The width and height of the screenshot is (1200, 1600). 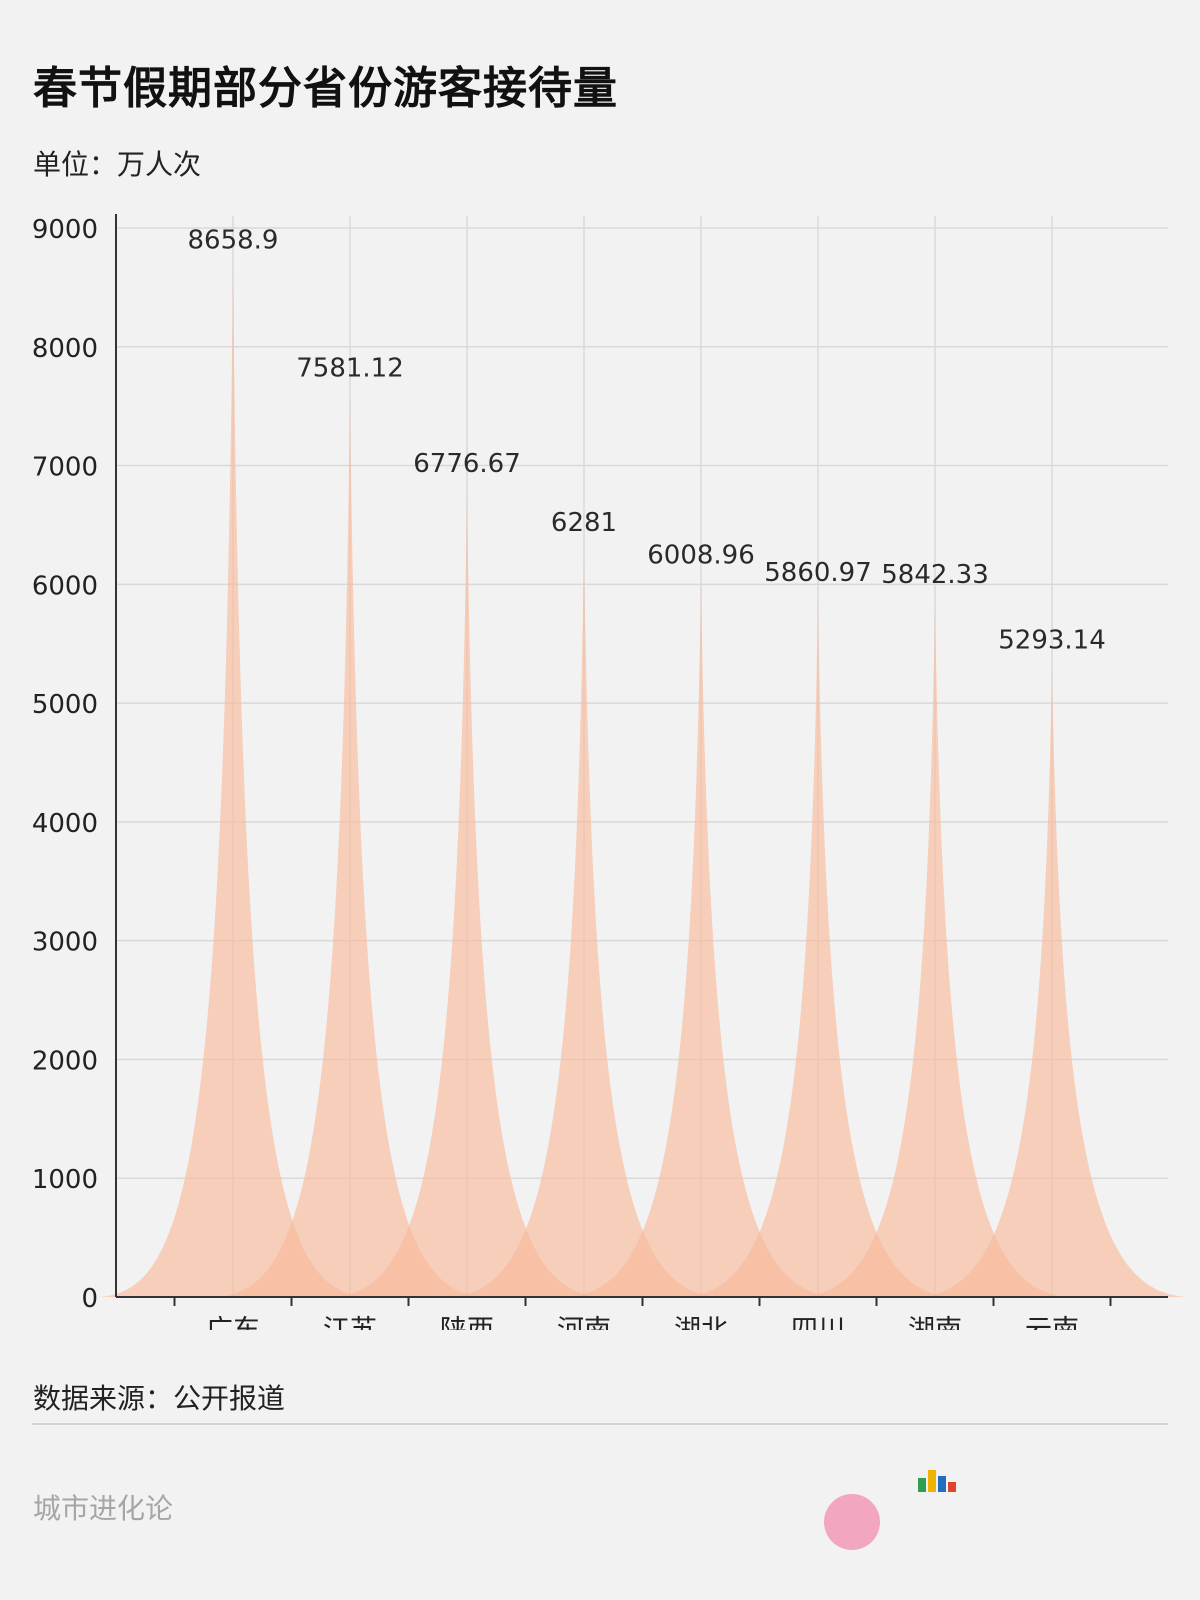 I want to click on data-label: 6776.67, so click(x=467, y=464).